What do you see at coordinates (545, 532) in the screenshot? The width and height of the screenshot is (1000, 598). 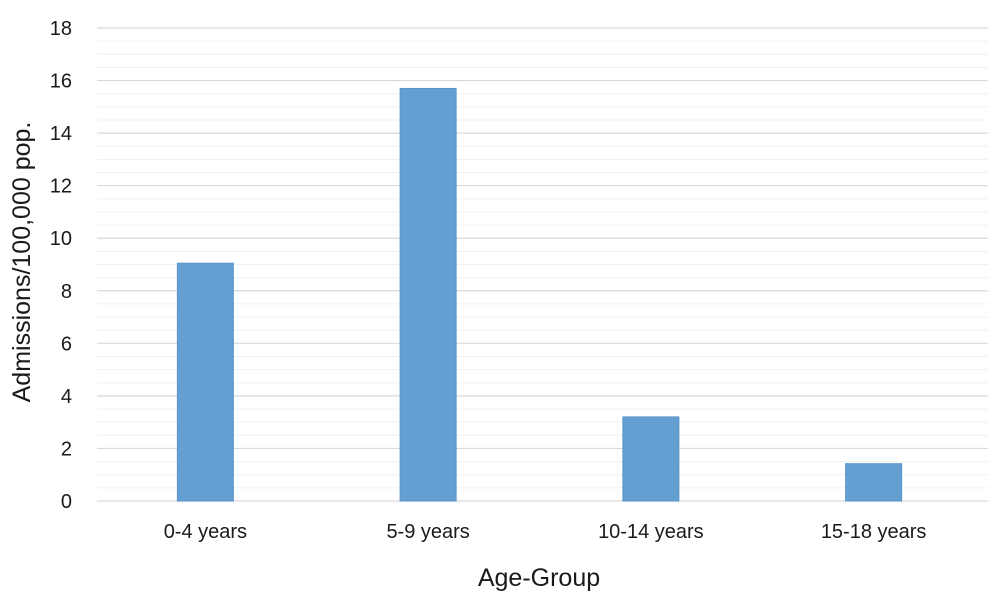 I see `x-axis-ticks: 0-4 years 5-9 years 10-14 years 15-18 years` at bounding box center [545, 532].